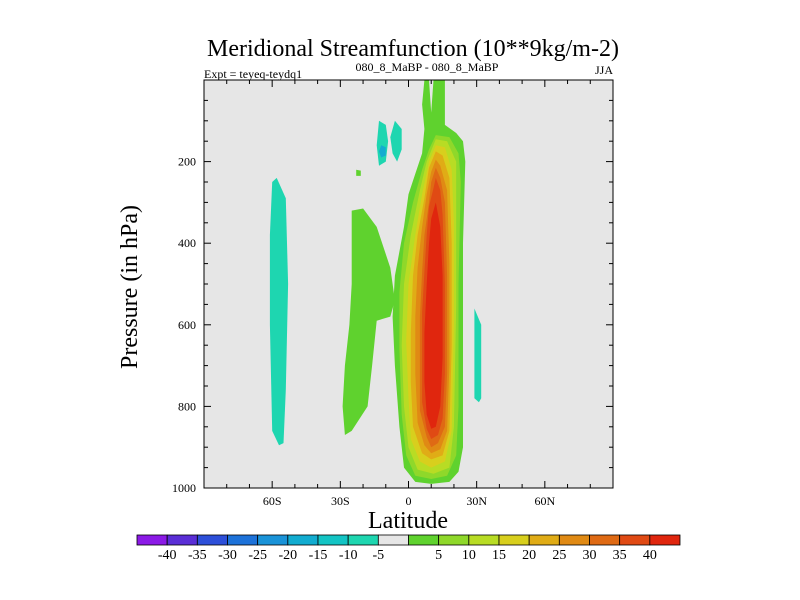 This screenshot has width=800, height=600. Describe the element at coordinates (279, 311) in the screenshot. I see `contour-neg-south-band` at that location.